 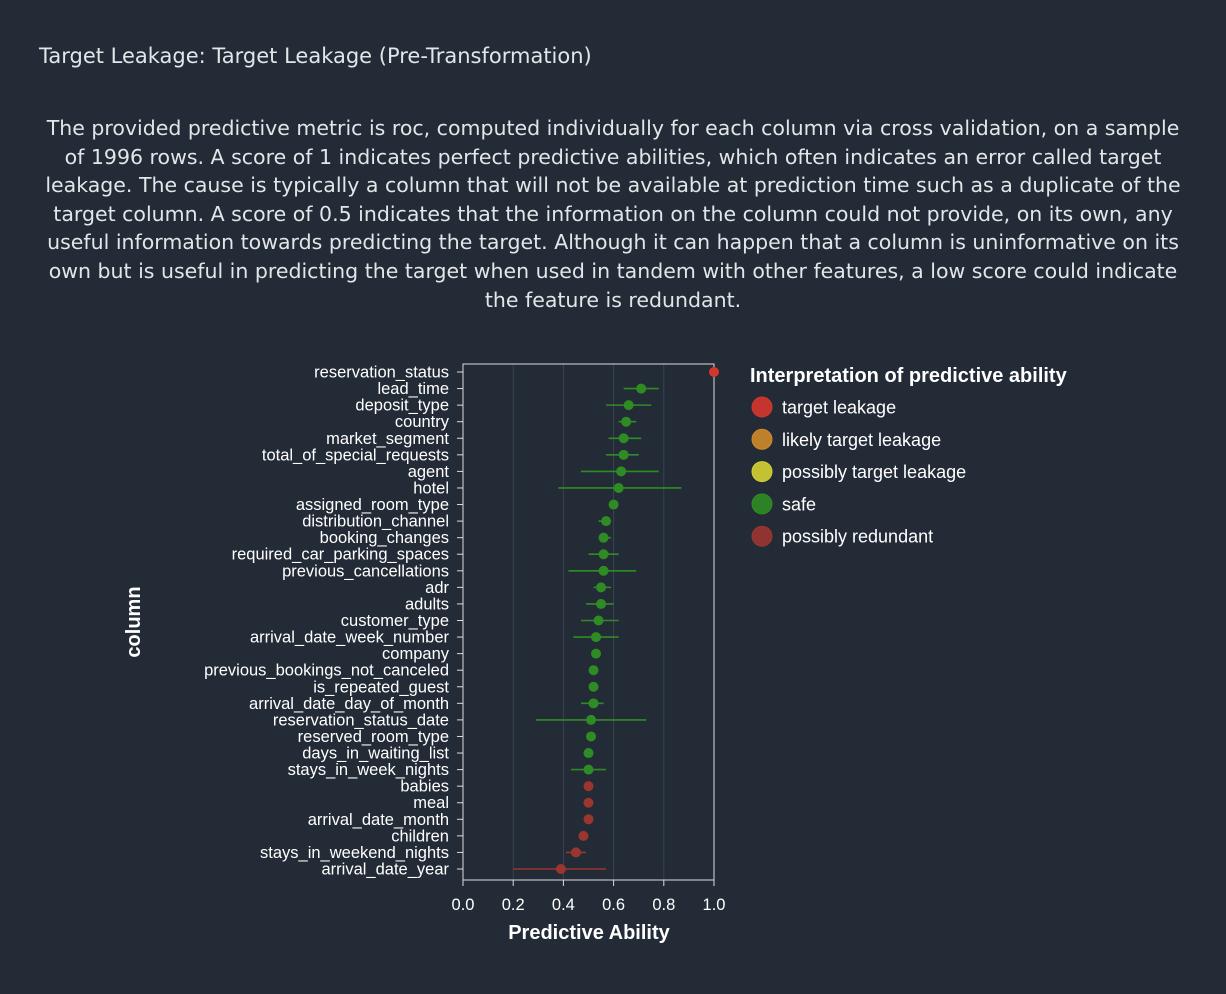 What do you see at coordinates (340, 555) in the screenshot?
I see `y-tick-label: required_car_parking_spaces` at bounding box center [340, 555].